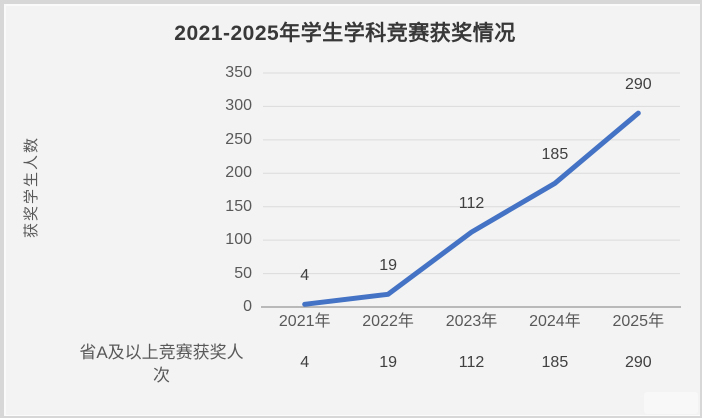  I want to click on y-tick-label-50: 50, so click(243, 273).